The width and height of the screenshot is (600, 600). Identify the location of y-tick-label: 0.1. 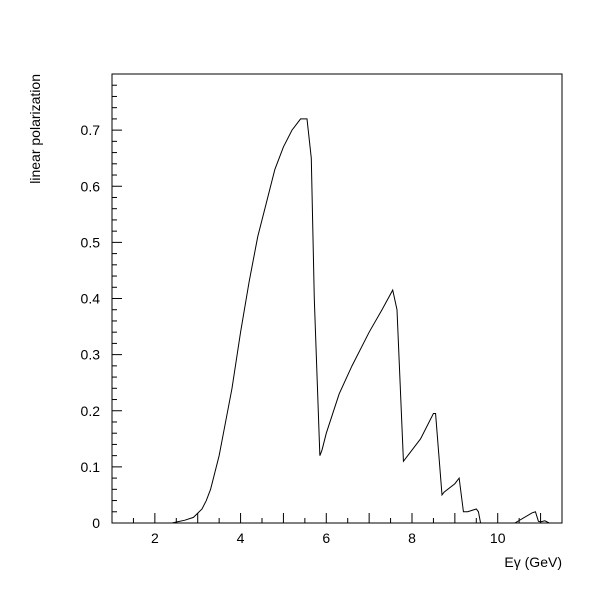
(91, 467).